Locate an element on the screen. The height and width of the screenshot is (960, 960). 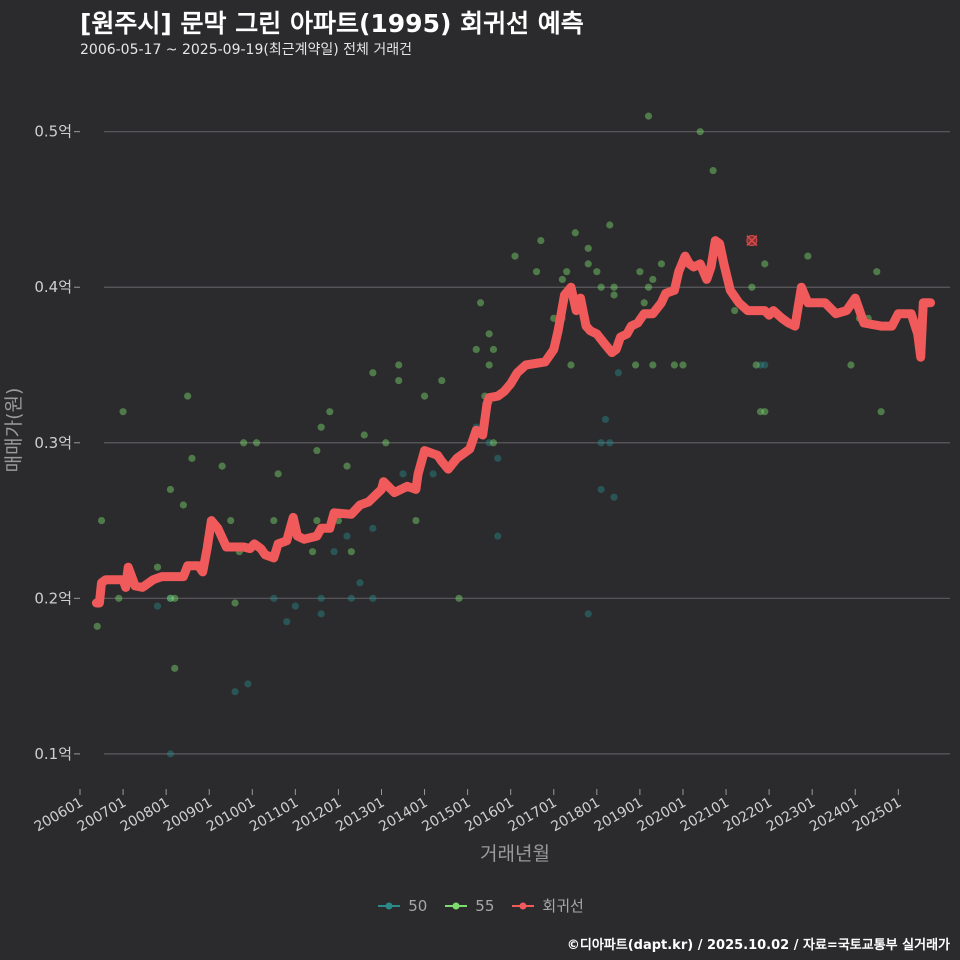
chart-title: [원주시] 문막 그린 아파트(1995) 회귀선 예측 is located at coordinates (332, 23).